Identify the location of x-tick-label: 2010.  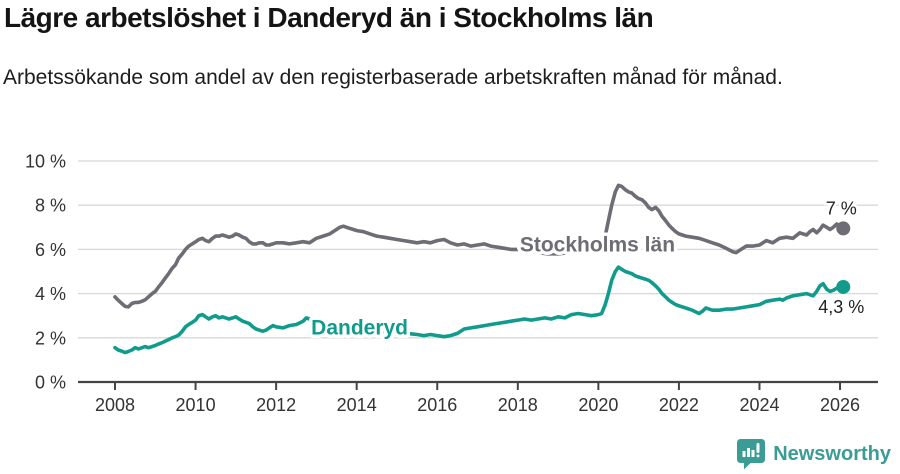
(196, 405).